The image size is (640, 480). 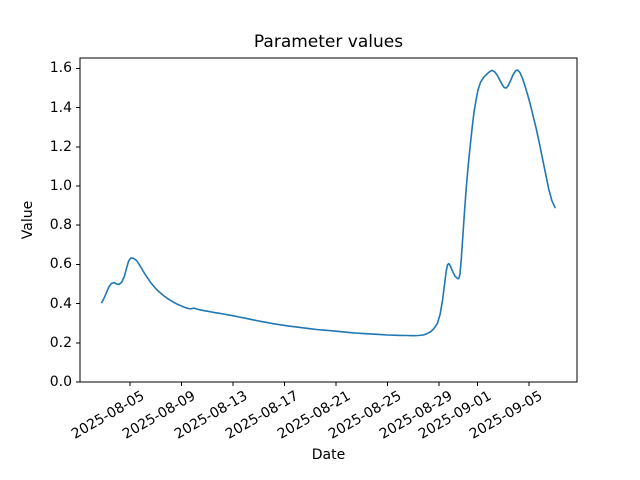 I want to click on y-tick-label: 1.2, so click(x=60, y=146).